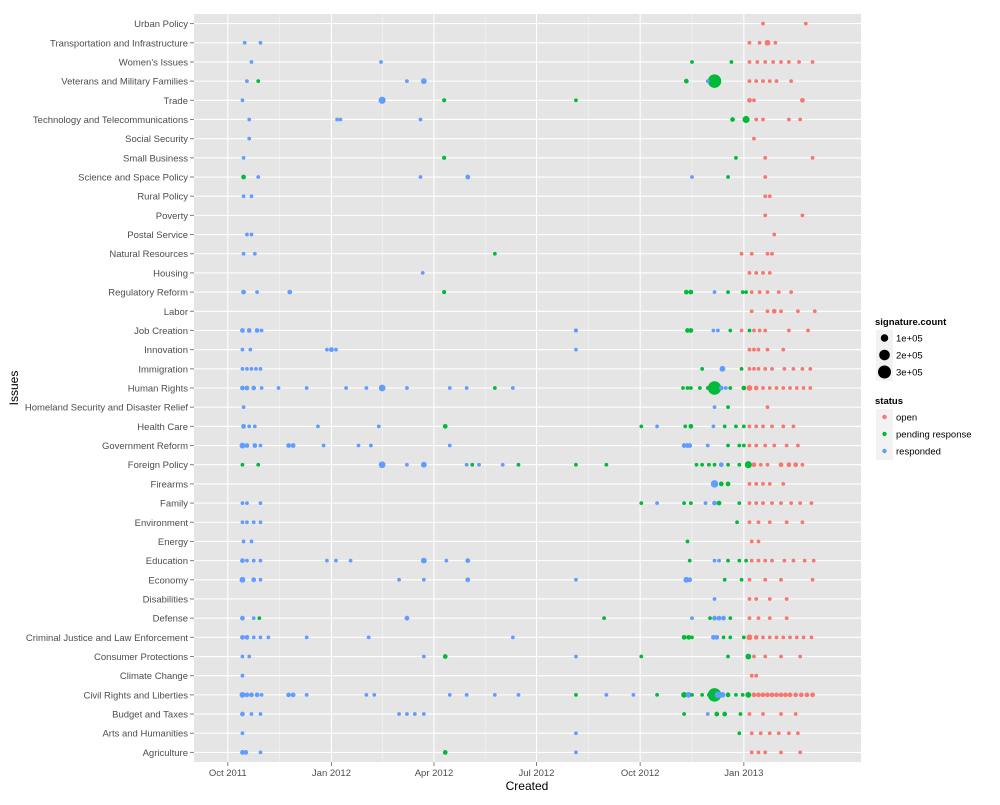 This screenshot has height=805, width=1000. What do you see at coordinates (148, 293) in the screenshot?
I see `y-tick-label-regulatory-reform: Regulatory Reform` at bounding box center [148, 293].